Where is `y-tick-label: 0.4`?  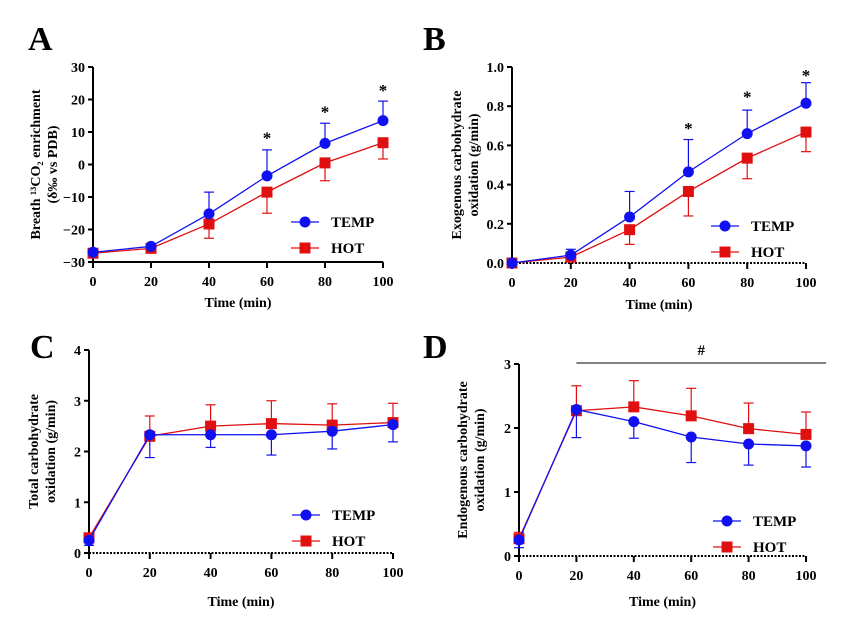
y-tick-label: 0.4 is located at coordinates (496, 186).